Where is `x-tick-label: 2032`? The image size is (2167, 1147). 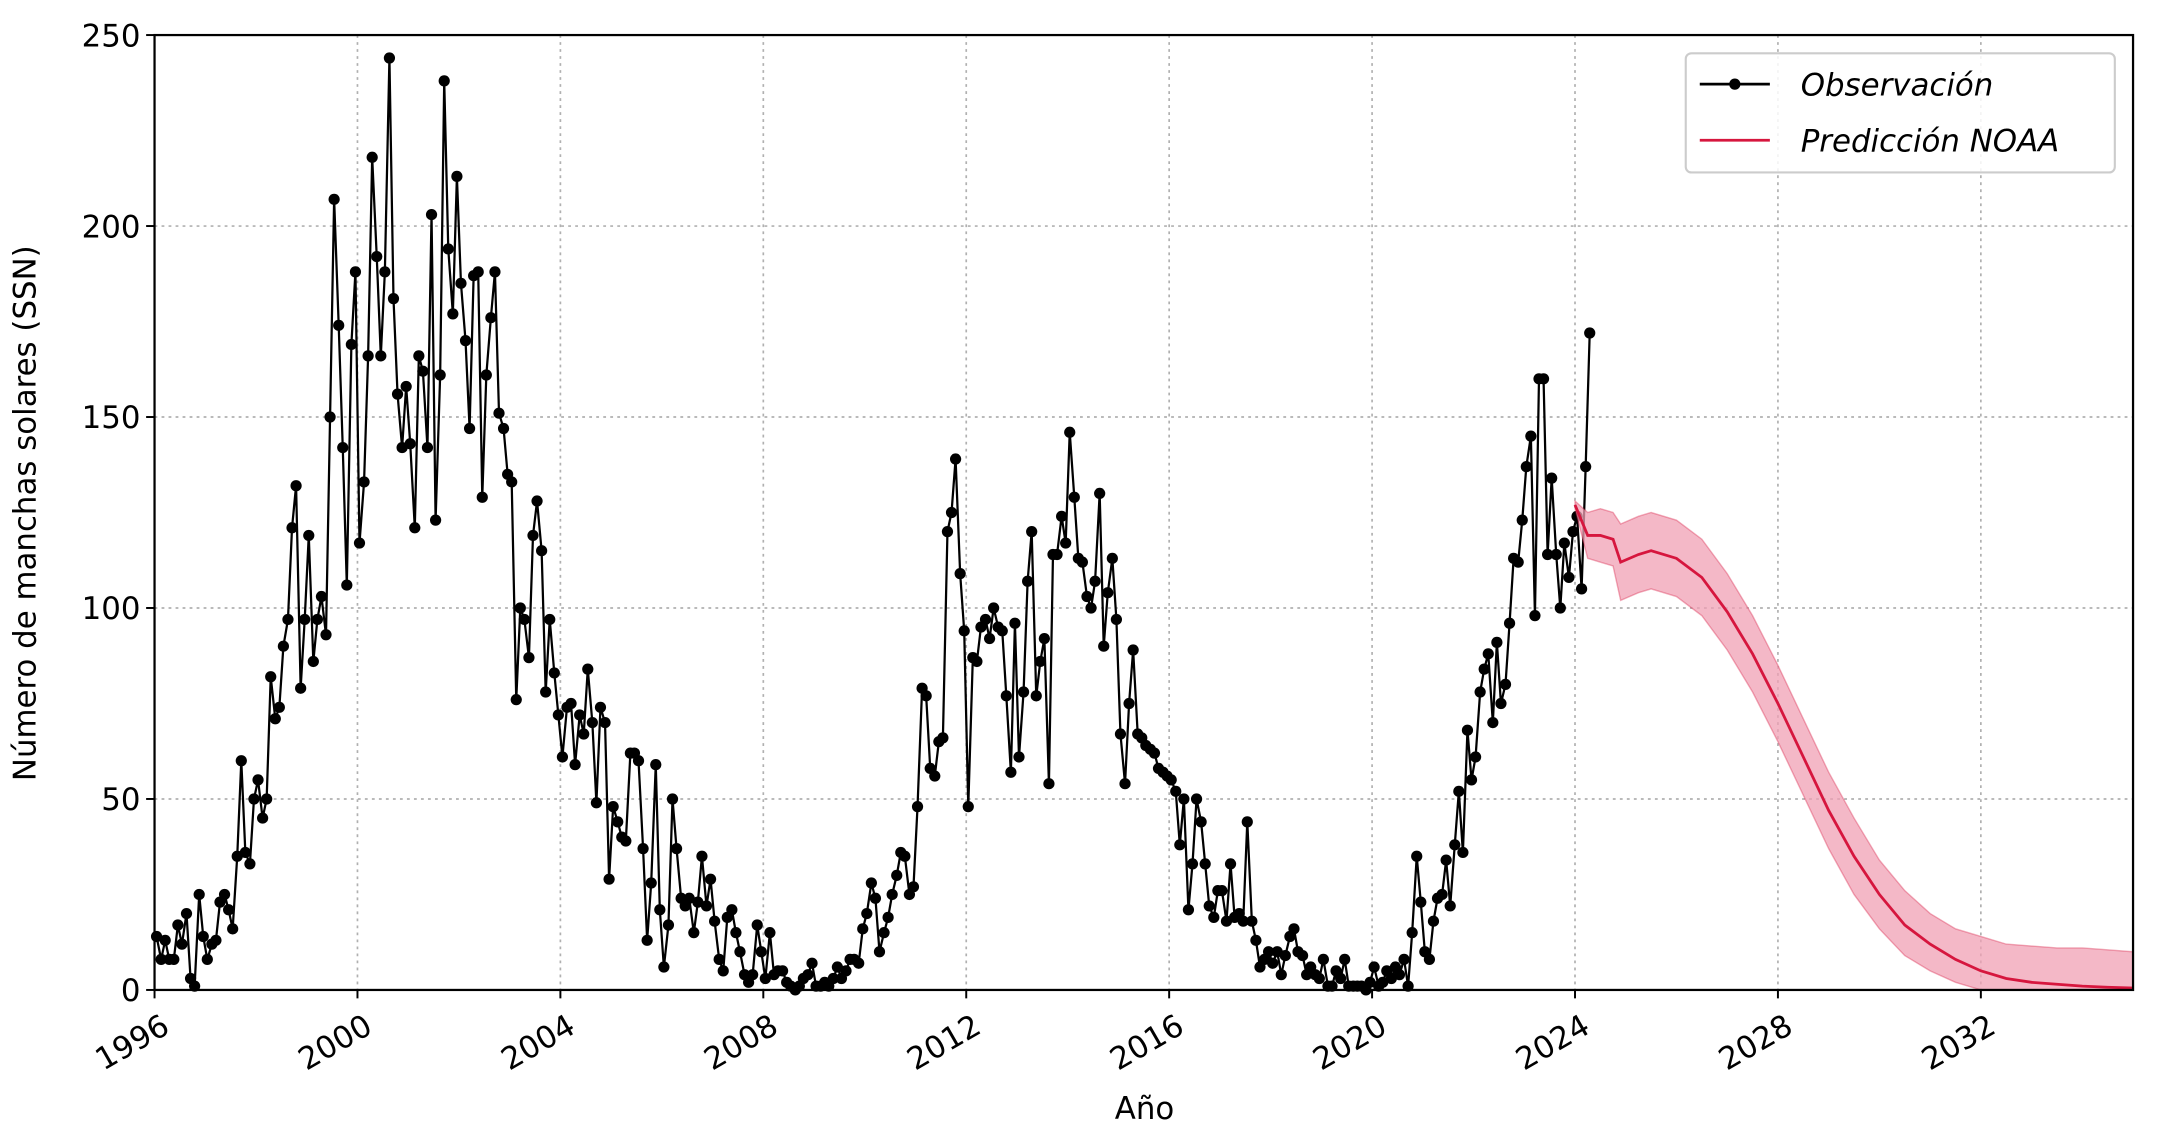 x-tick-label: 2032 is located at coordinates (1959, 1043).